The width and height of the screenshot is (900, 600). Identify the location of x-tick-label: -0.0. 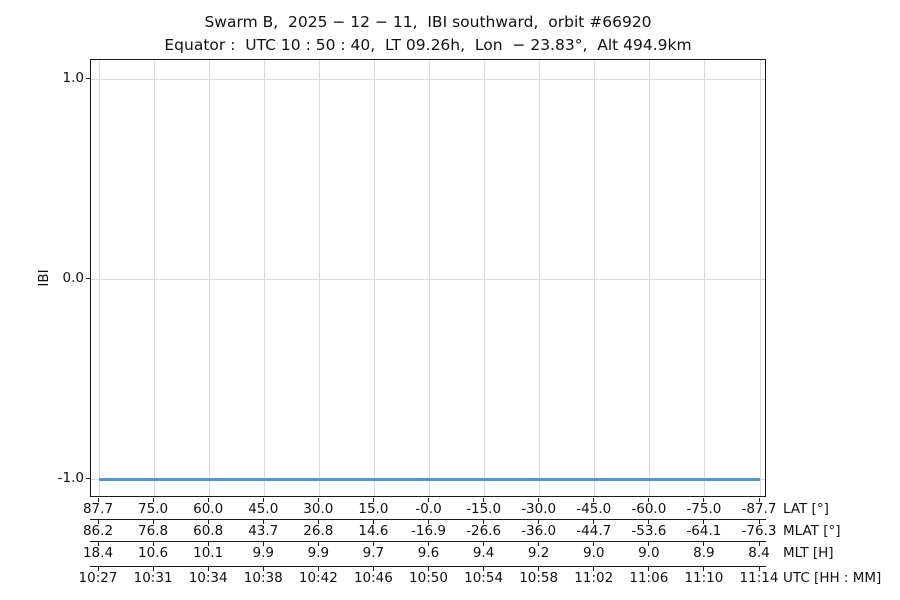
(428, 509).